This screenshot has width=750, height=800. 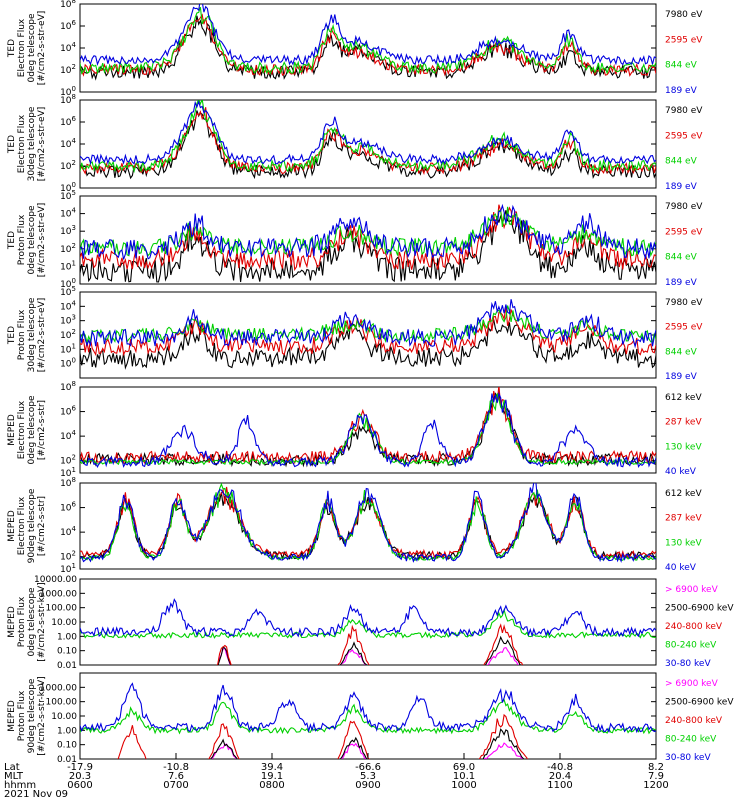 I want to click on x-tick-label: -66.6, so click(x=368, y=767).